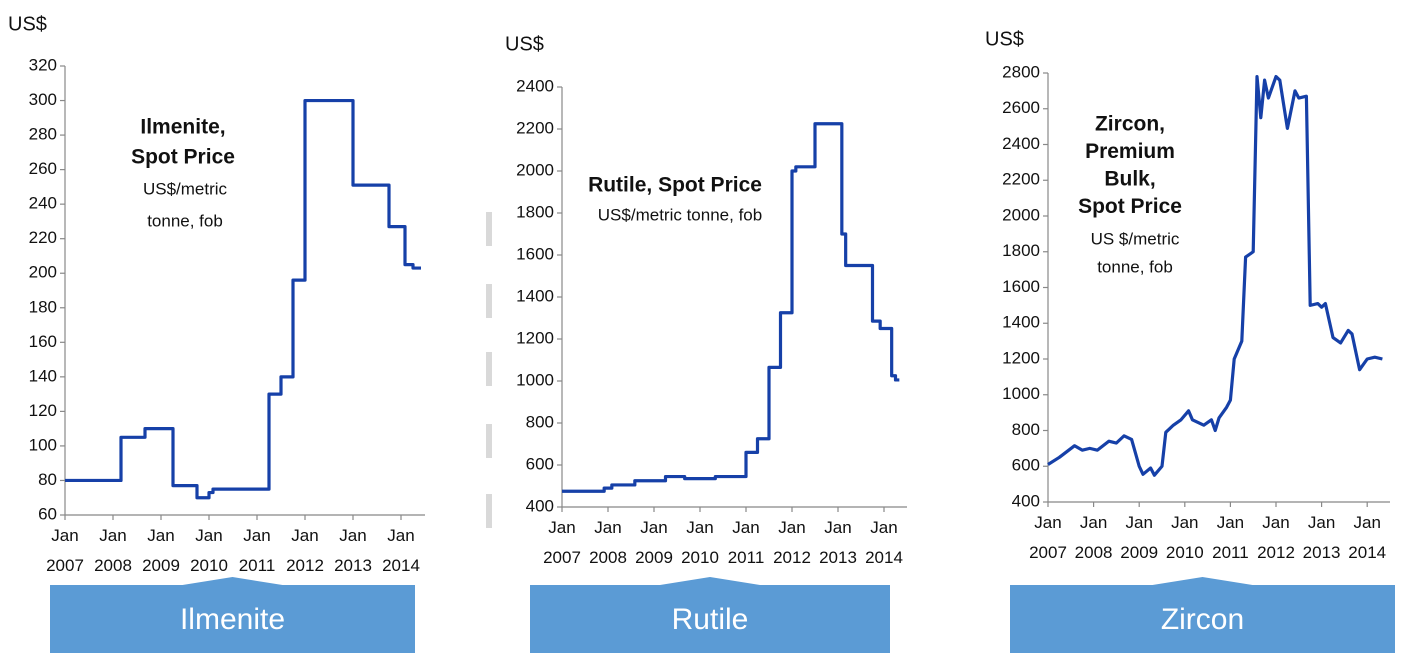 The width and height of the screenshot is (1407, 653). I want to click on annotation-title: Rutile, Spot Price, so click(675, 185).